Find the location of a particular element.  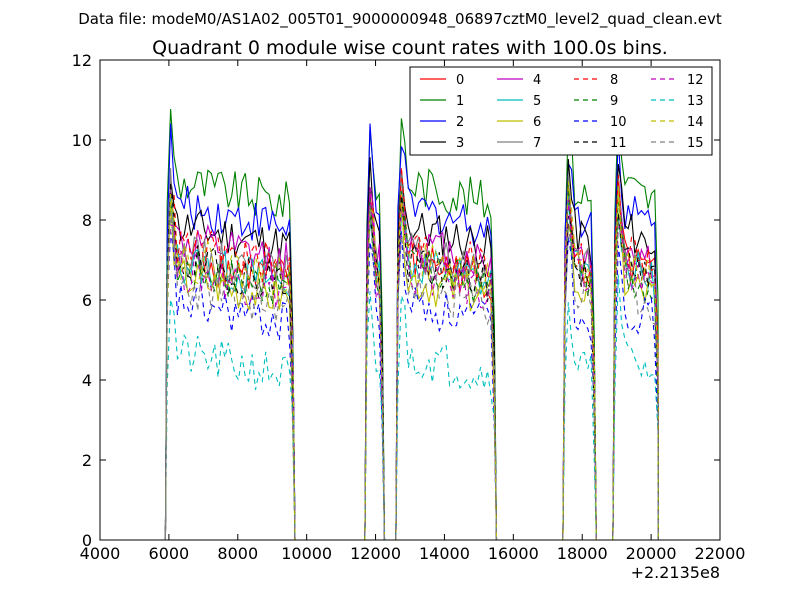

legend-label-12: 12 is located at coordinates (695, 80).